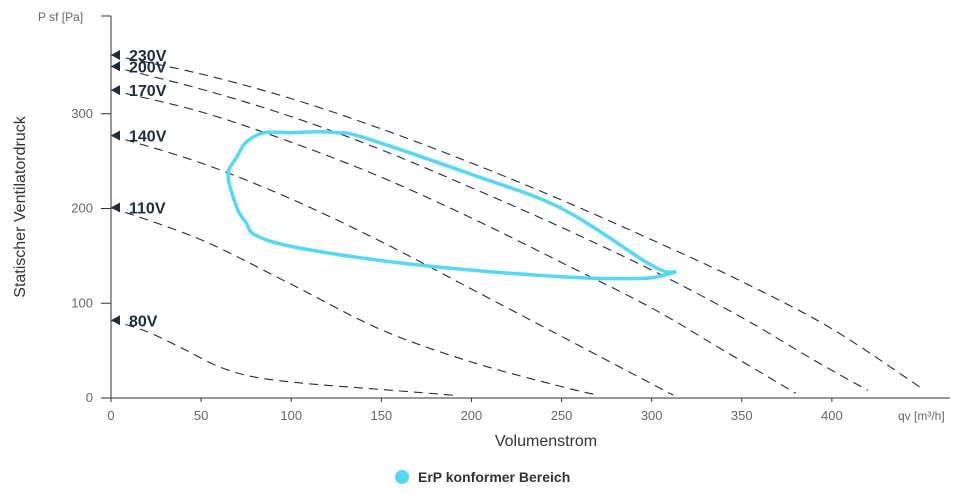 Image resolution: width=973 pixels, height=494 pixels. I want to click on voltage-label-80v: 80V, so click(143, 321).